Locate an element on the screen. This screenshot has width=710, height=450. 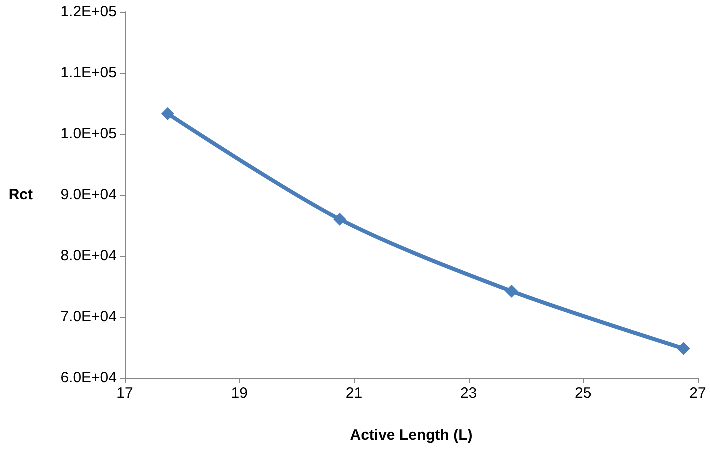
y-tick-label: 1.2E+05 is located at coordinates (88, 12).